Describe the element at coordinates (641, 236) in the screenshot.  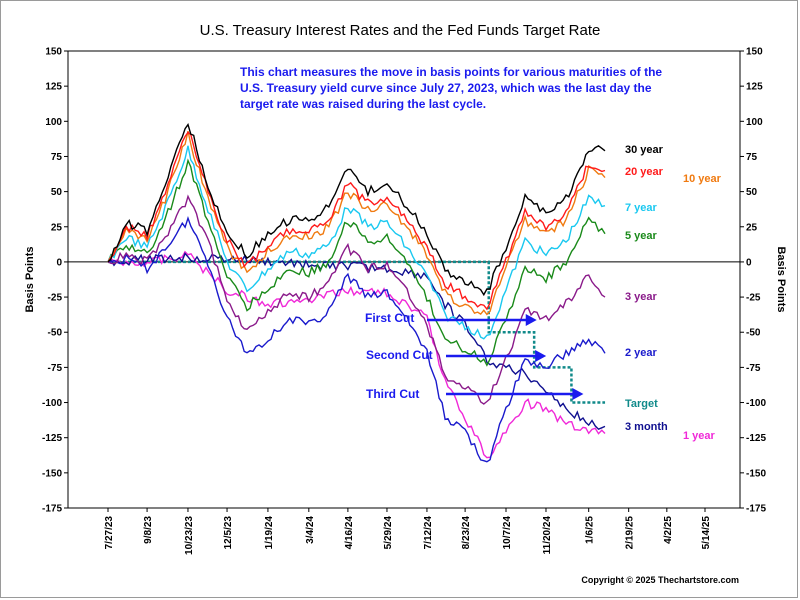
I see `series-label-5-year: 5 year` at that location.